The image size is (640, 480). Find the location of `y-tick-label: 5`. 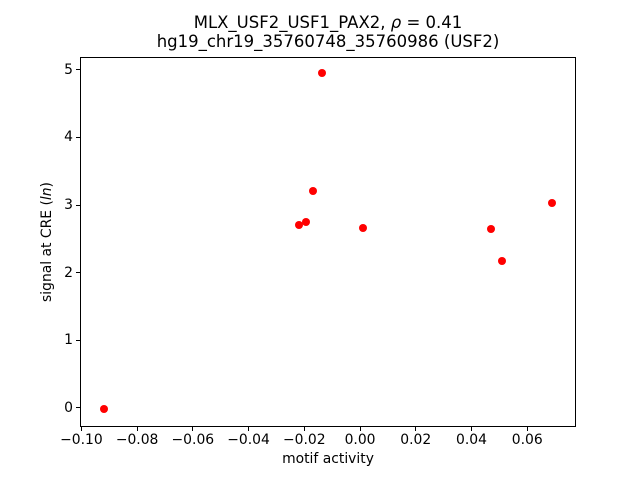

y-tick-label: 5 is located at coordinates (68, 69).